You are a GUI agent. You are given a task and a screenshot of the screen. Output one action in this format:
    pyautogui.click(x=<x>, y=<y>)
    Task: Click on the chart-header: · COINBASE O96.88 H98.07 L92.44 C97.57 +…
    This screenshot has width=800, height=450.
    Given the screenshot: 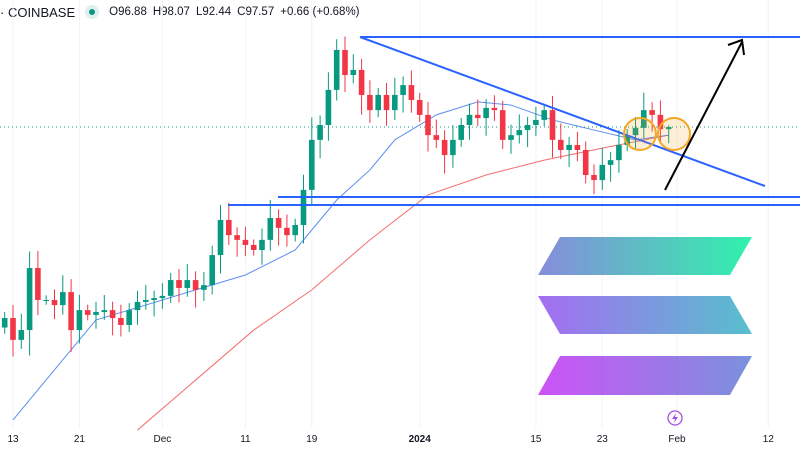 What is the action you would take?
    pyautogui.click(x=183, y=12)
    